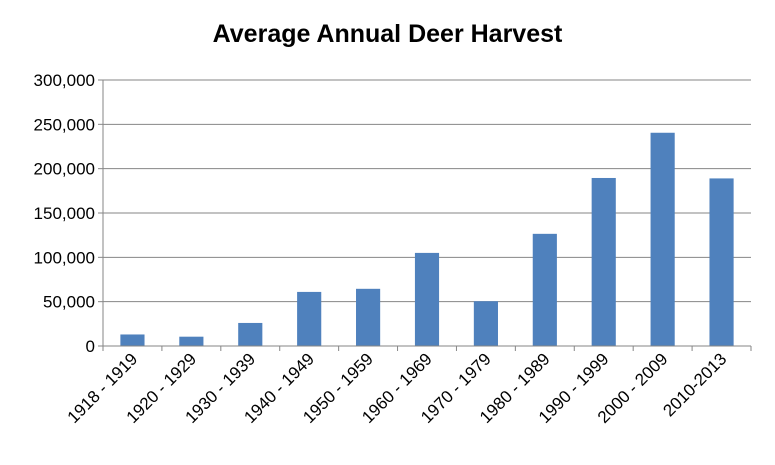  Describe the element at coordinates (64, 80) in the screenshot. I see `y-tick-label: 300,000` at that location.